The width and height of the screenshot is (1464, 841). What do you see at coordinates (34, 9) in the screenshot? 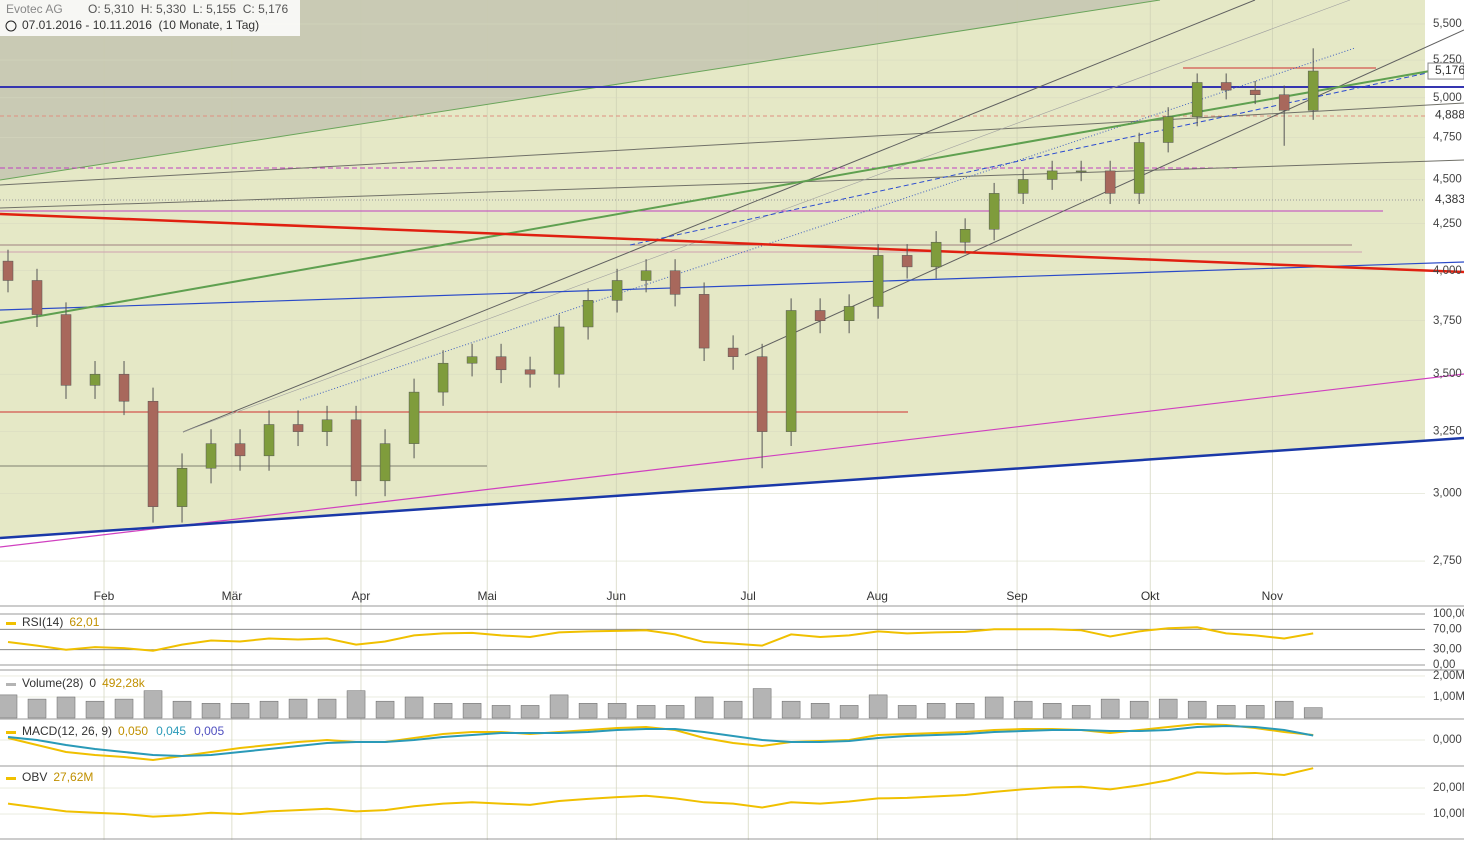
I see `chart-title: Evotec AG` at bounding box center [34, 9].